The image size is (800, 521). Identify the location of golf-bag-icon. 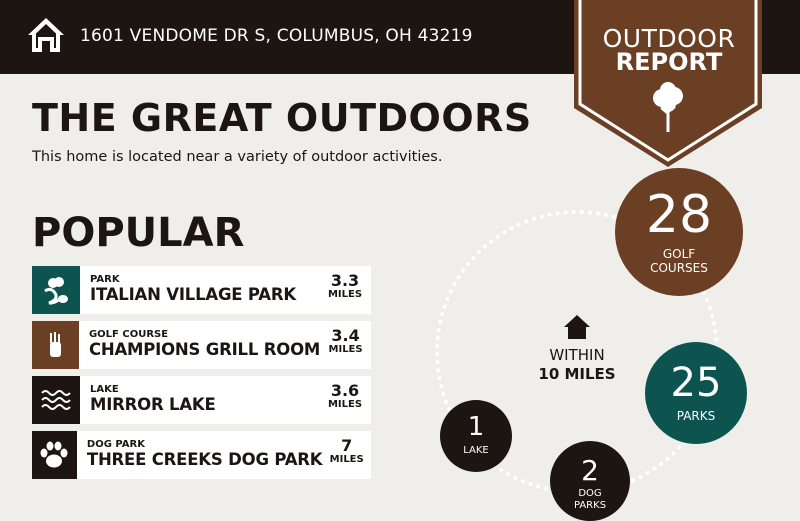
(55, 345).